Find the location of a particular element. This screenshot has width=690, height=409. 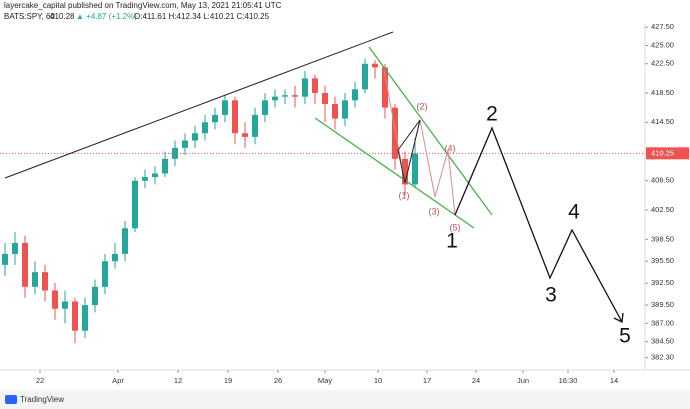

y-tick-label: 382.30 is located at coordinates (662, 357).